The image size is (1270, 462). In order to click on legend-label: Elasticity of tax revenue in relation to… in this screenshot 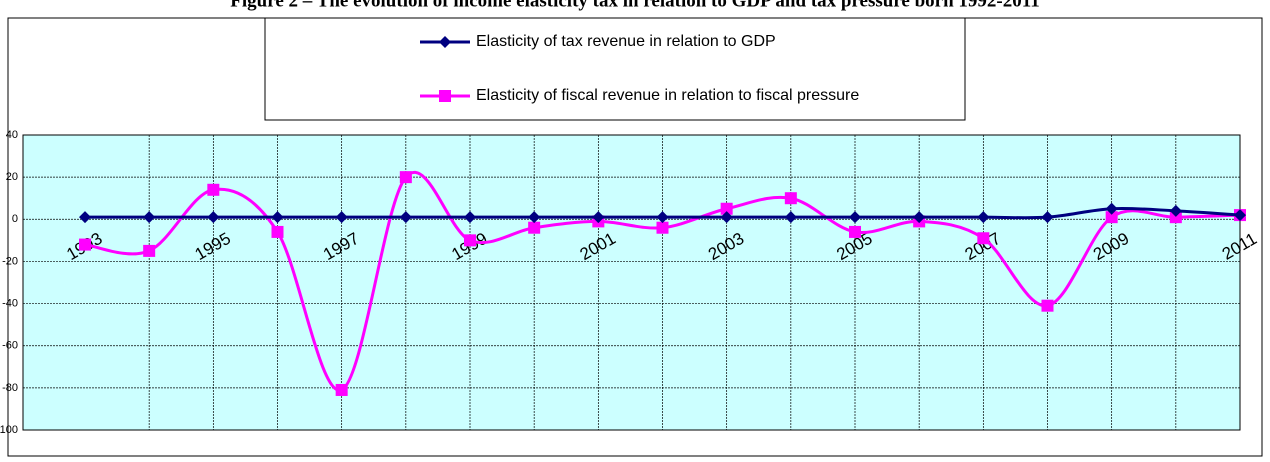, I will do `click(626, 41)`.